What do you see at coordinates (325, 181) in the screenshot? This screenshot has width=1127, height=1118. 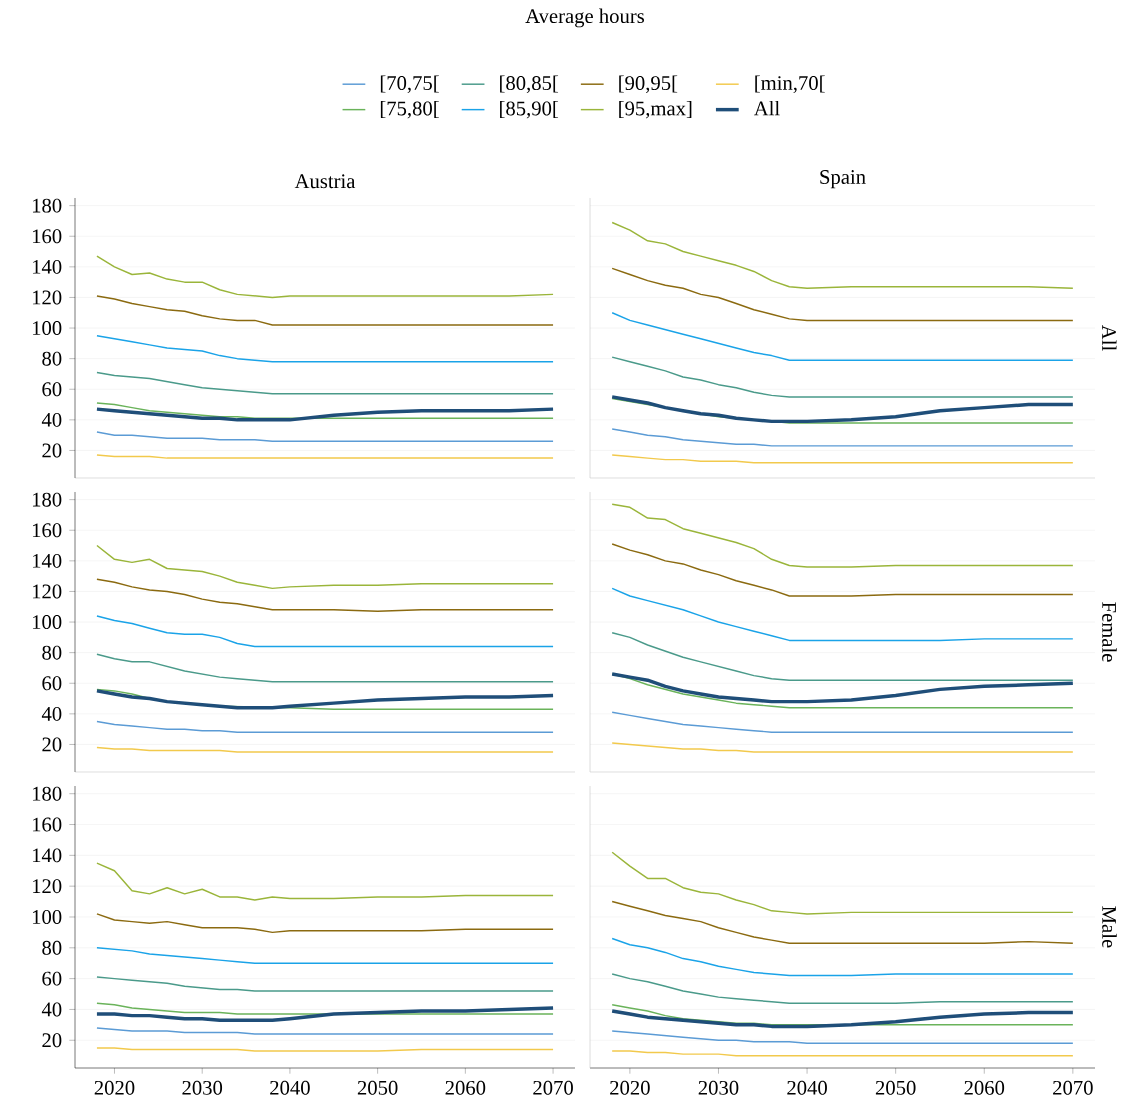 I see `chart-title: Austria` at bounding box center [325, 181].